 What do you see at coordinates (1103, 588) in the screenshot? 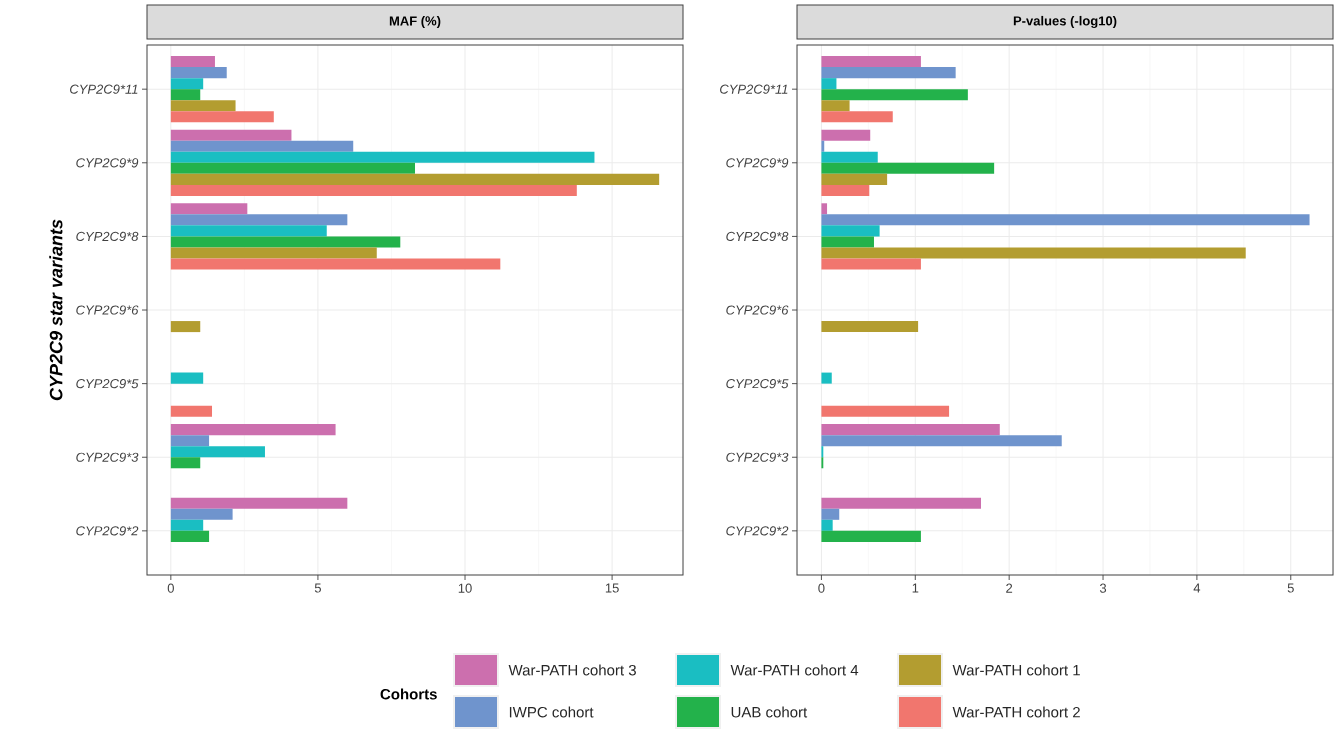
I see `x-tick-label: 3` at bounding box center [1103, 588].